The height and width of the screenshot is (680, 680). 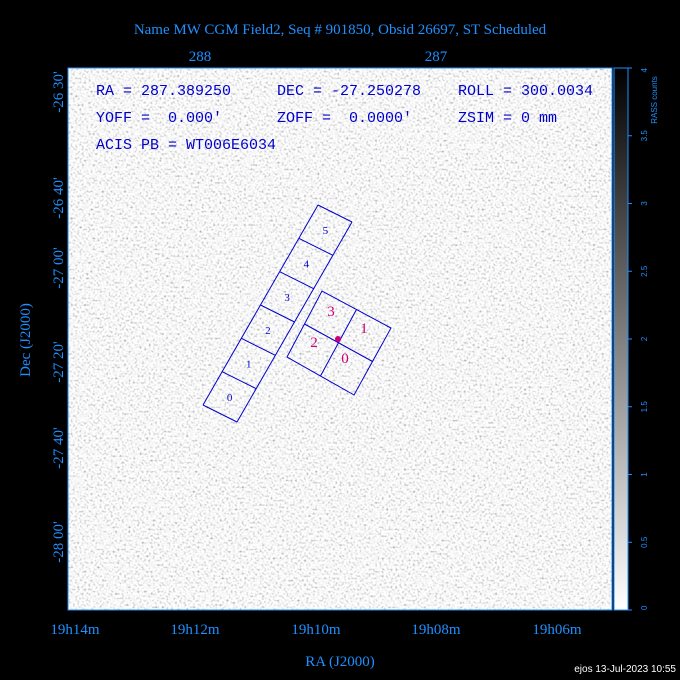 I want to click on colorbar-tick-label: 1, so click(x=644, y=474).